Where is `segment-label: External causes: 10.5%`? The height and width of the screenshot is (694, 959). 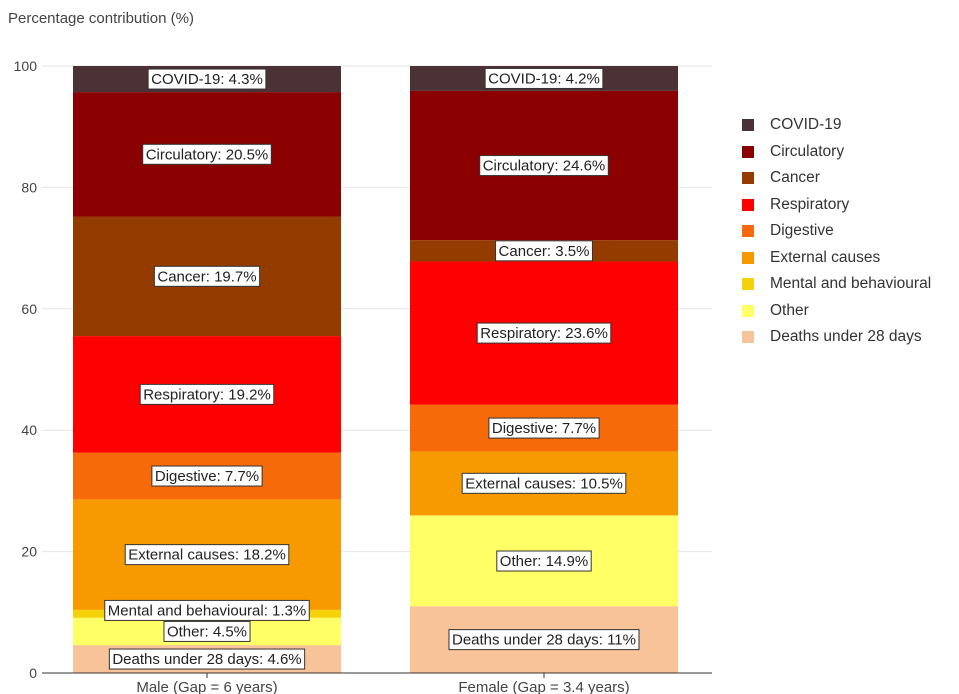
segment-label: External causes: 10.5% is located at coordinates (544, 483).